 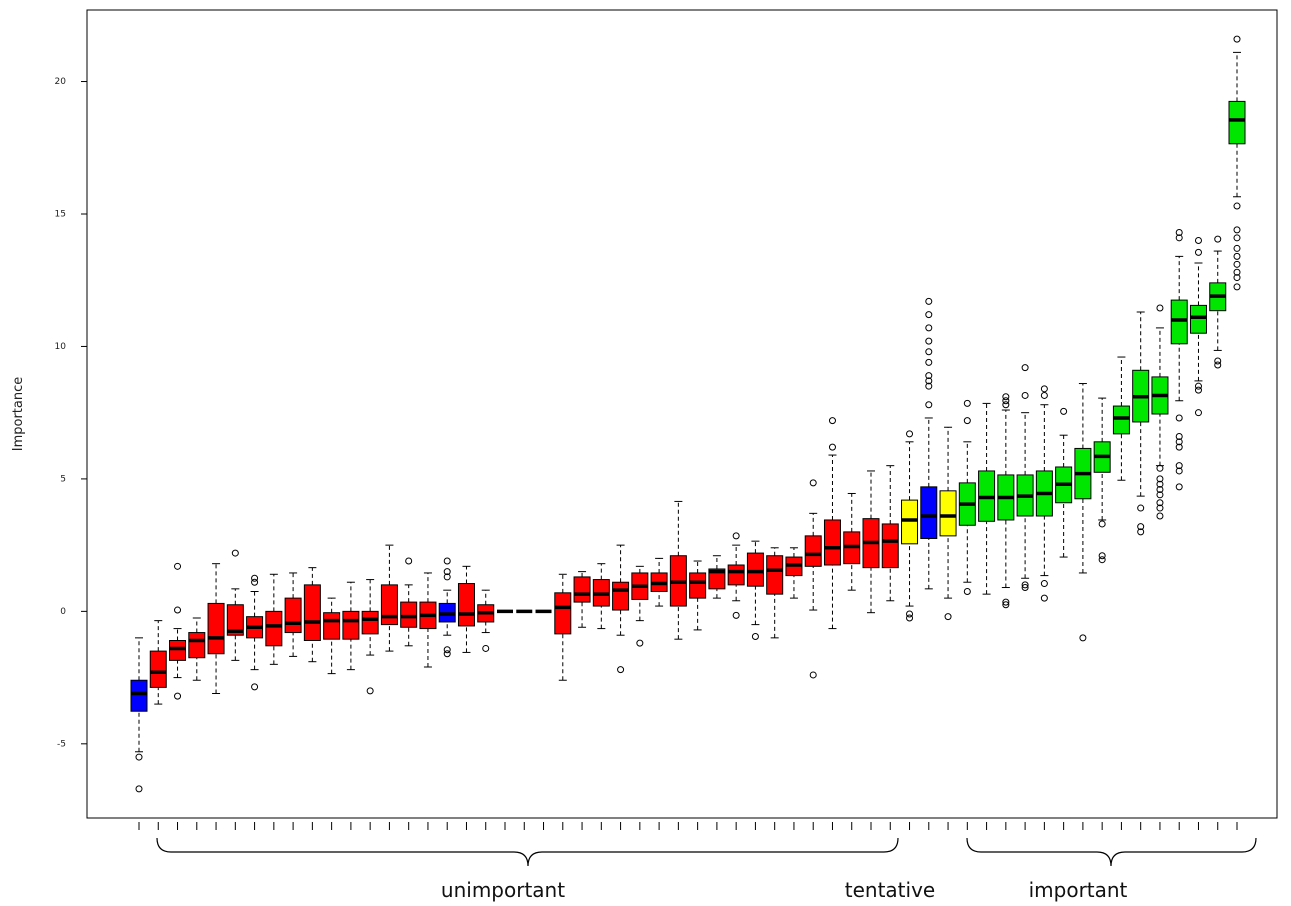 I want to click on group-label: important, so click(x=1078, y=890).